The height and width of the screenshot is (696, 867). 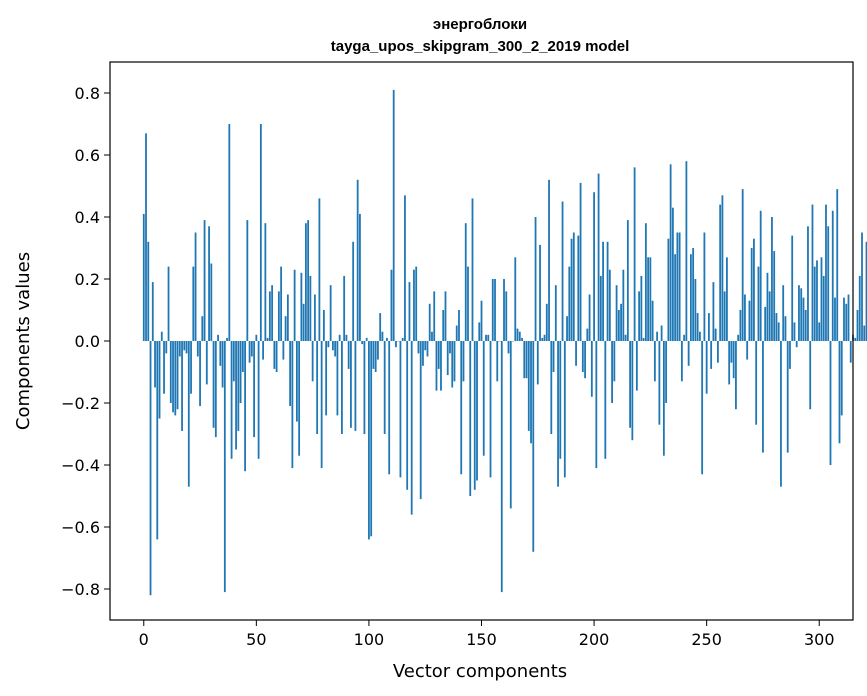 What do you see at coordinates (144, 639) in the screenshot?
I see `x-tick-label: 0` at bounding box center [144, 639].